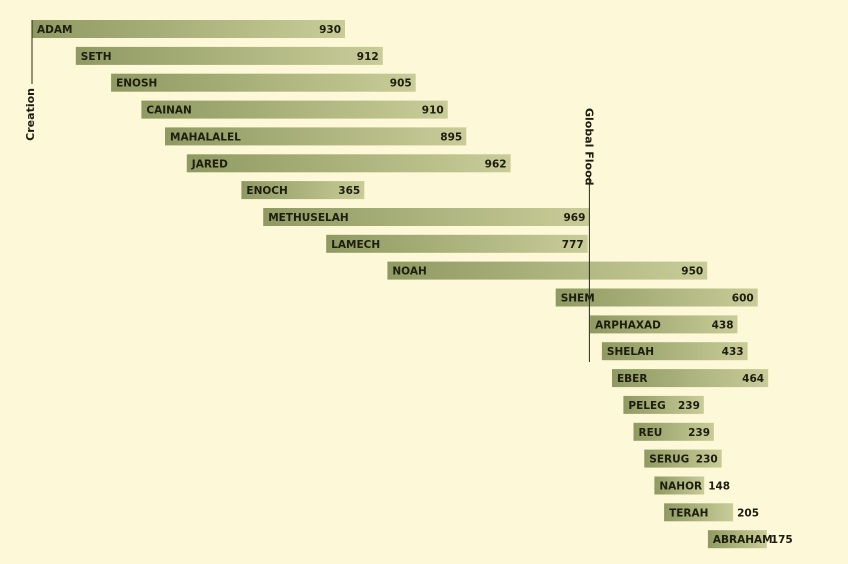 The height and width of the screenshot is (564, 848). I want to click on bar-label-reu: REU, so click(651, 433).